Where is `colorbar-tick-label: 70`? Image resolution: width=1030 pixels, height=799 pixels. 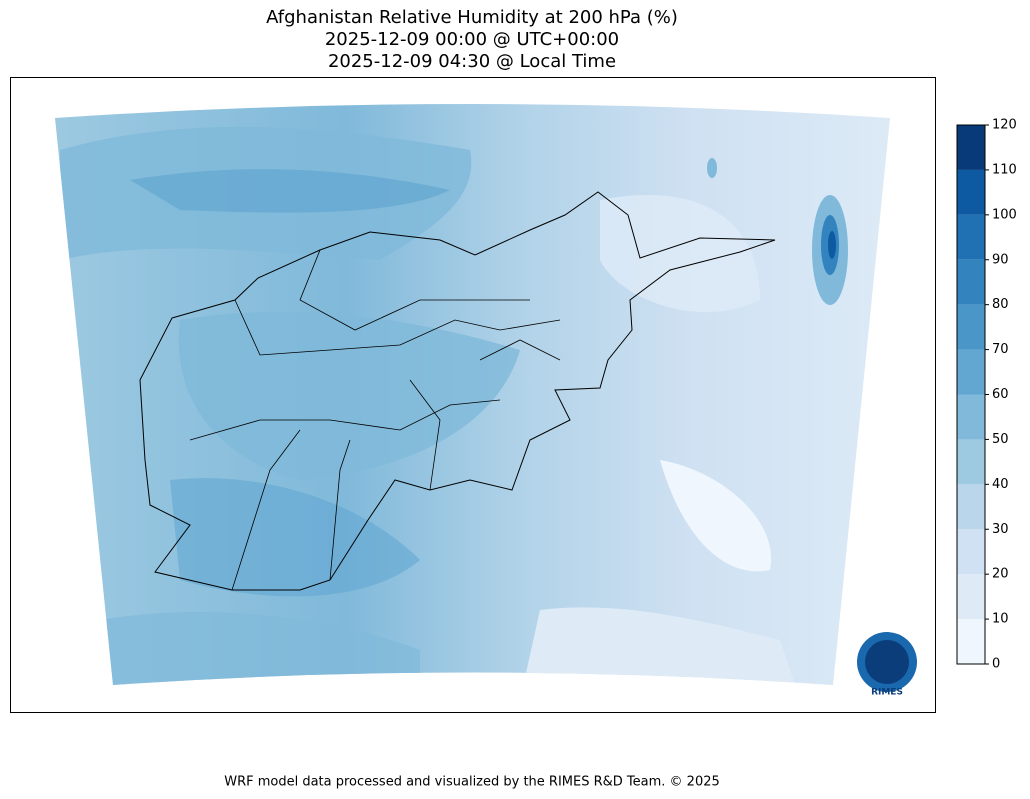 colorbar-tick-label: 70 is located at coordinates (1000, 349).